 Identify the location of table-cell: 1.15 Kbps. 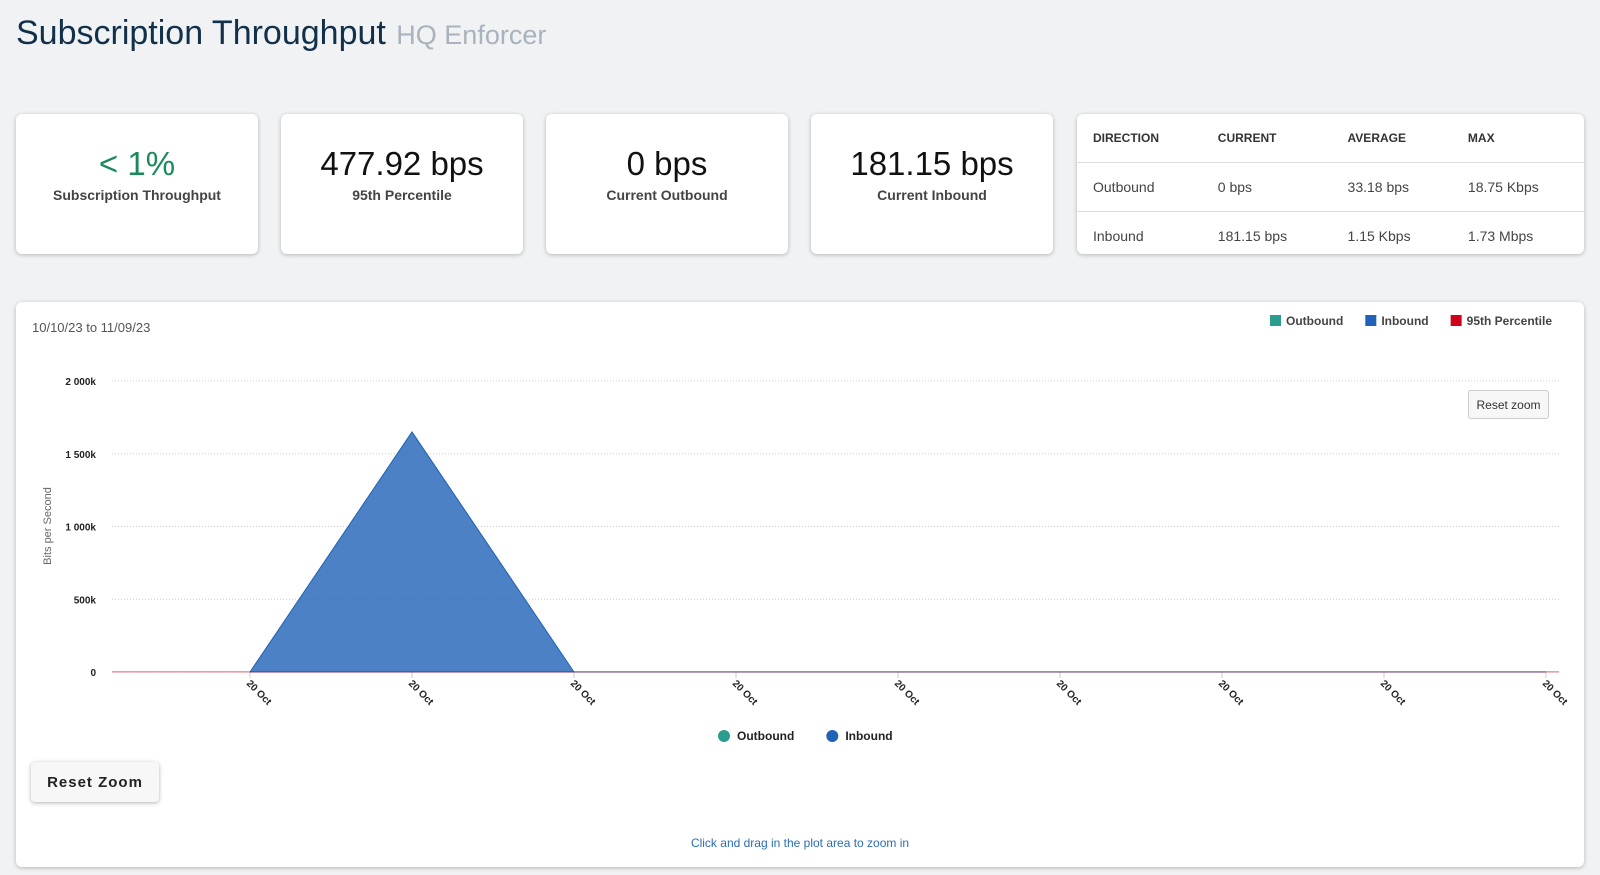
(1379, 236).